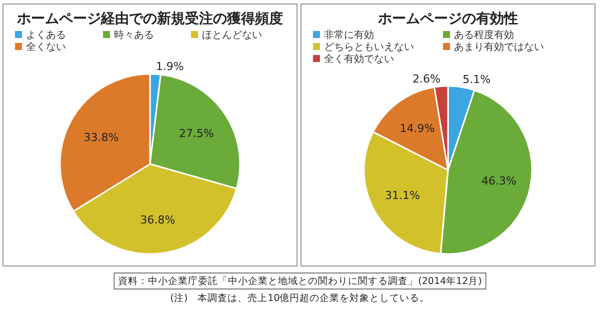  What do you see at coordinates (170, 67) in the screenshot?
I see `data-label: 1.9%` at bounding box center [170, 67].